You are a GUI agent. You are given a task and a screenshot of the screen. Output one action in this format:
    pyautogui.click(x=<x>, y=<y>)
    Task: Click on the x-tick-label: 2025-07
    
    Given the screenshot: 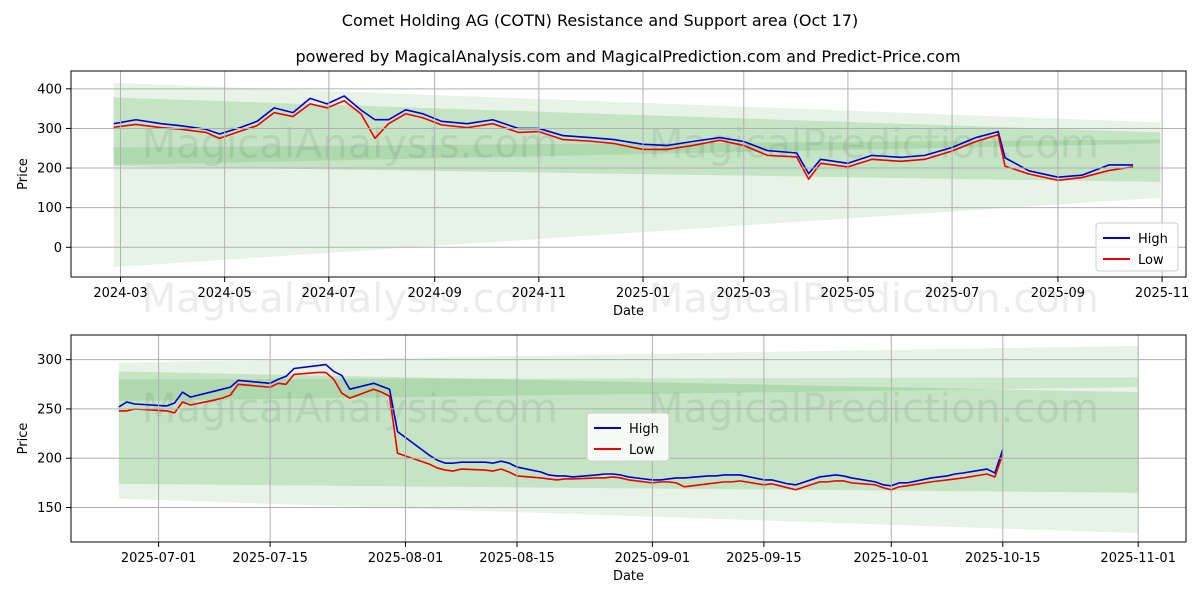 What is the action you would take?
    pyautogui.click(x=952, y=293)
    